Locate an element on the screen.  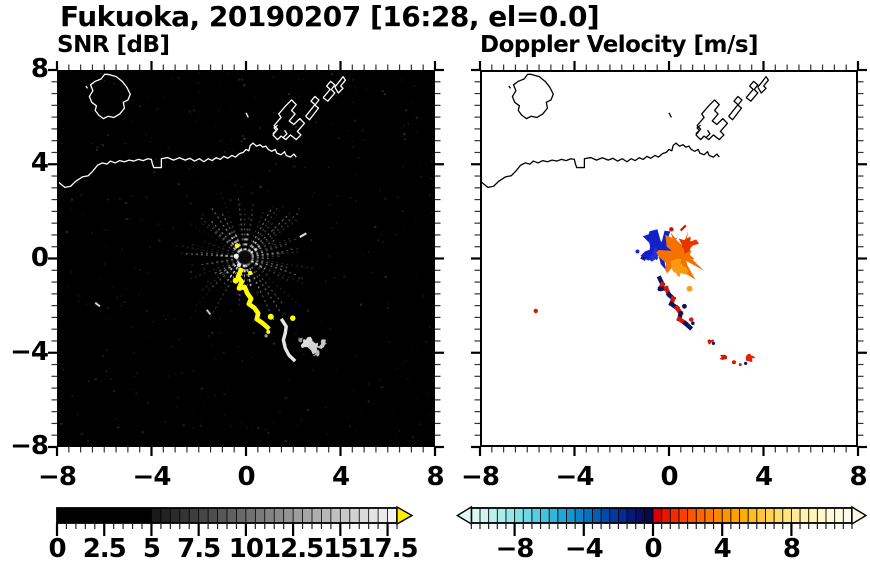
doppler-colorbar-label: −8 is located at coordinates (515, 549).